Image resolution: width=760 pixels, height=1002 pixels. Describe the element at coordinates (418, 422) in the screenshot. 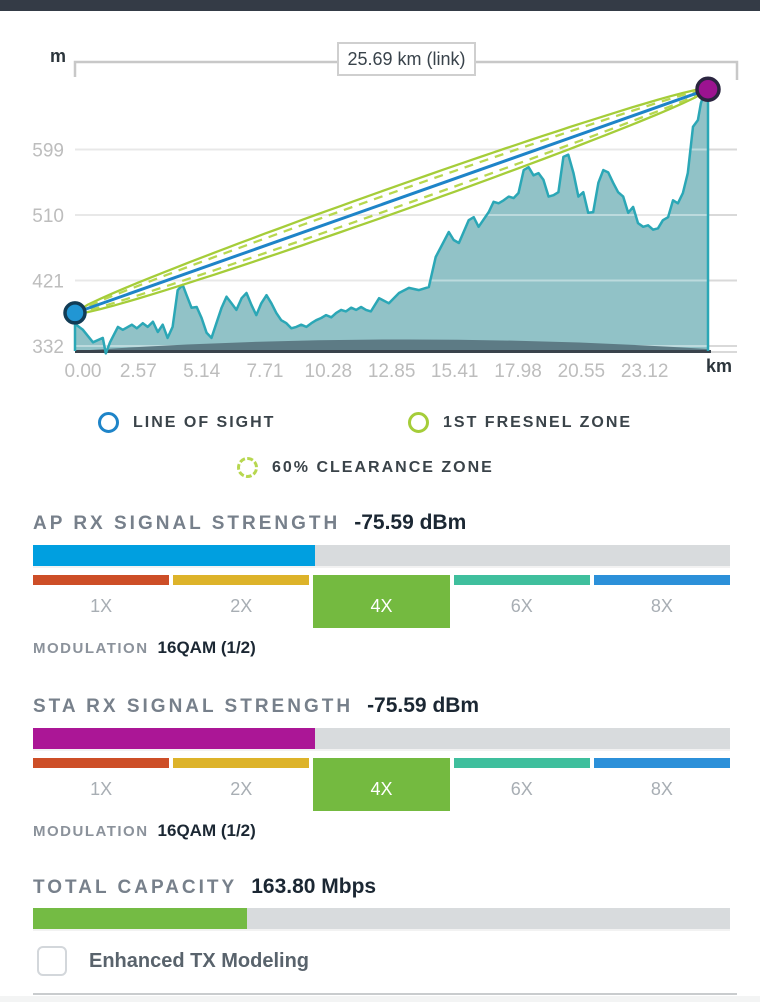

I see `fresnel-zone-icon` at that location.